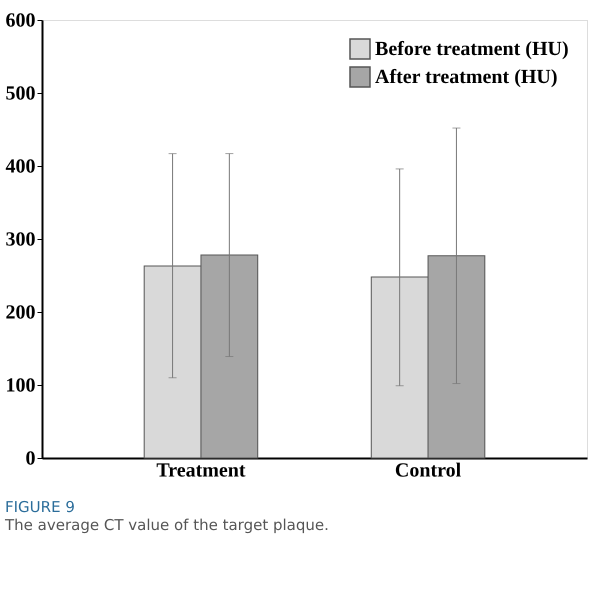 This screenshot has width=613, height=613. Describe the element at coordinates (21, 167) in the screenshot. I see `y-tick-label: 400` at that location.